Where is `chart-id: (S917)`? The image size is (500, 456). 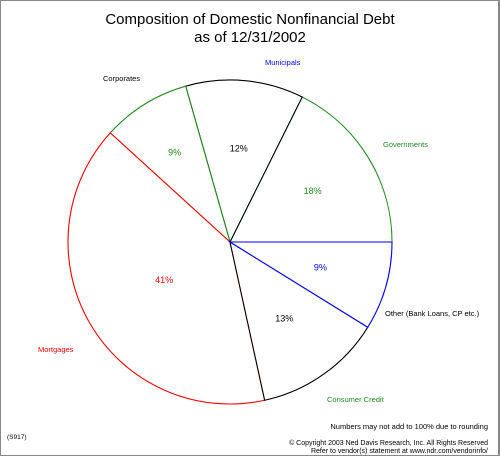
chart-id: (S917) is located at coordinates (17, 437).